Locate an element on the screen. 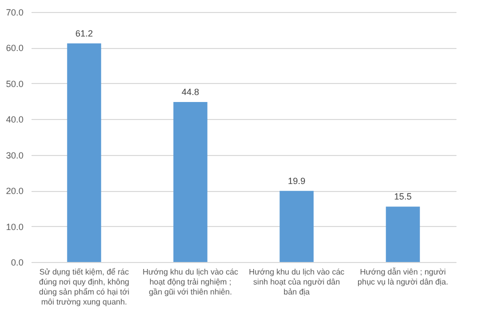 This screenshot has width=490, height=330. y-tick-label: 20.0 is located at coordinates (15, 191).